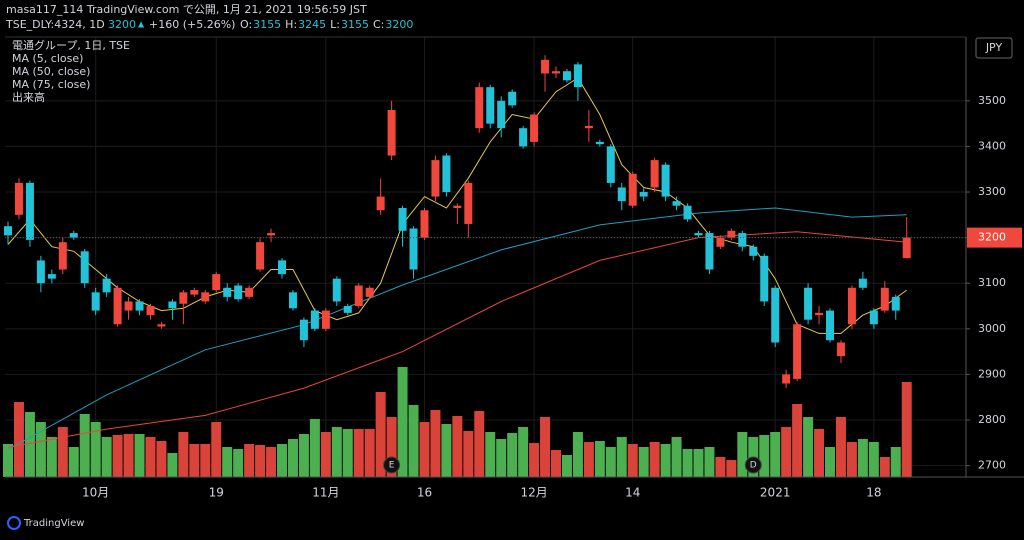 This screenshot has width=1024, height=540. What do you see at coordinates (312, 24) in the screenshot?
I see `ohlc-value: 3245` at bounding box center [312, 24].